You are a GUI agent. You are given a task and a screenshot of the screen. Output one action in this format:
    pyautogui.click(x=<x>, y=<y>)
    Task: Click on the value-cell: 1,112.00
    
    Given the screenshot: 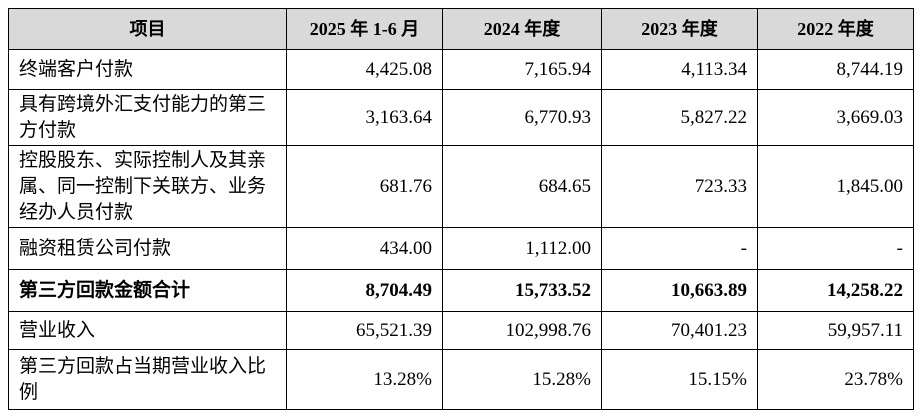 What is the action you would take?
    pyautogui.click(x=522, y=248)
    